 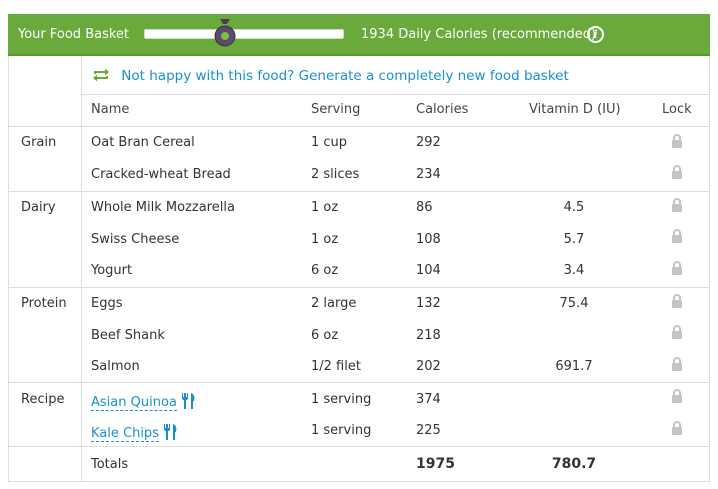 What do you see at coordinates (43, 399) in the screenshot?
I see `category-recipe: Recipe` at bounding box center [43, 399].